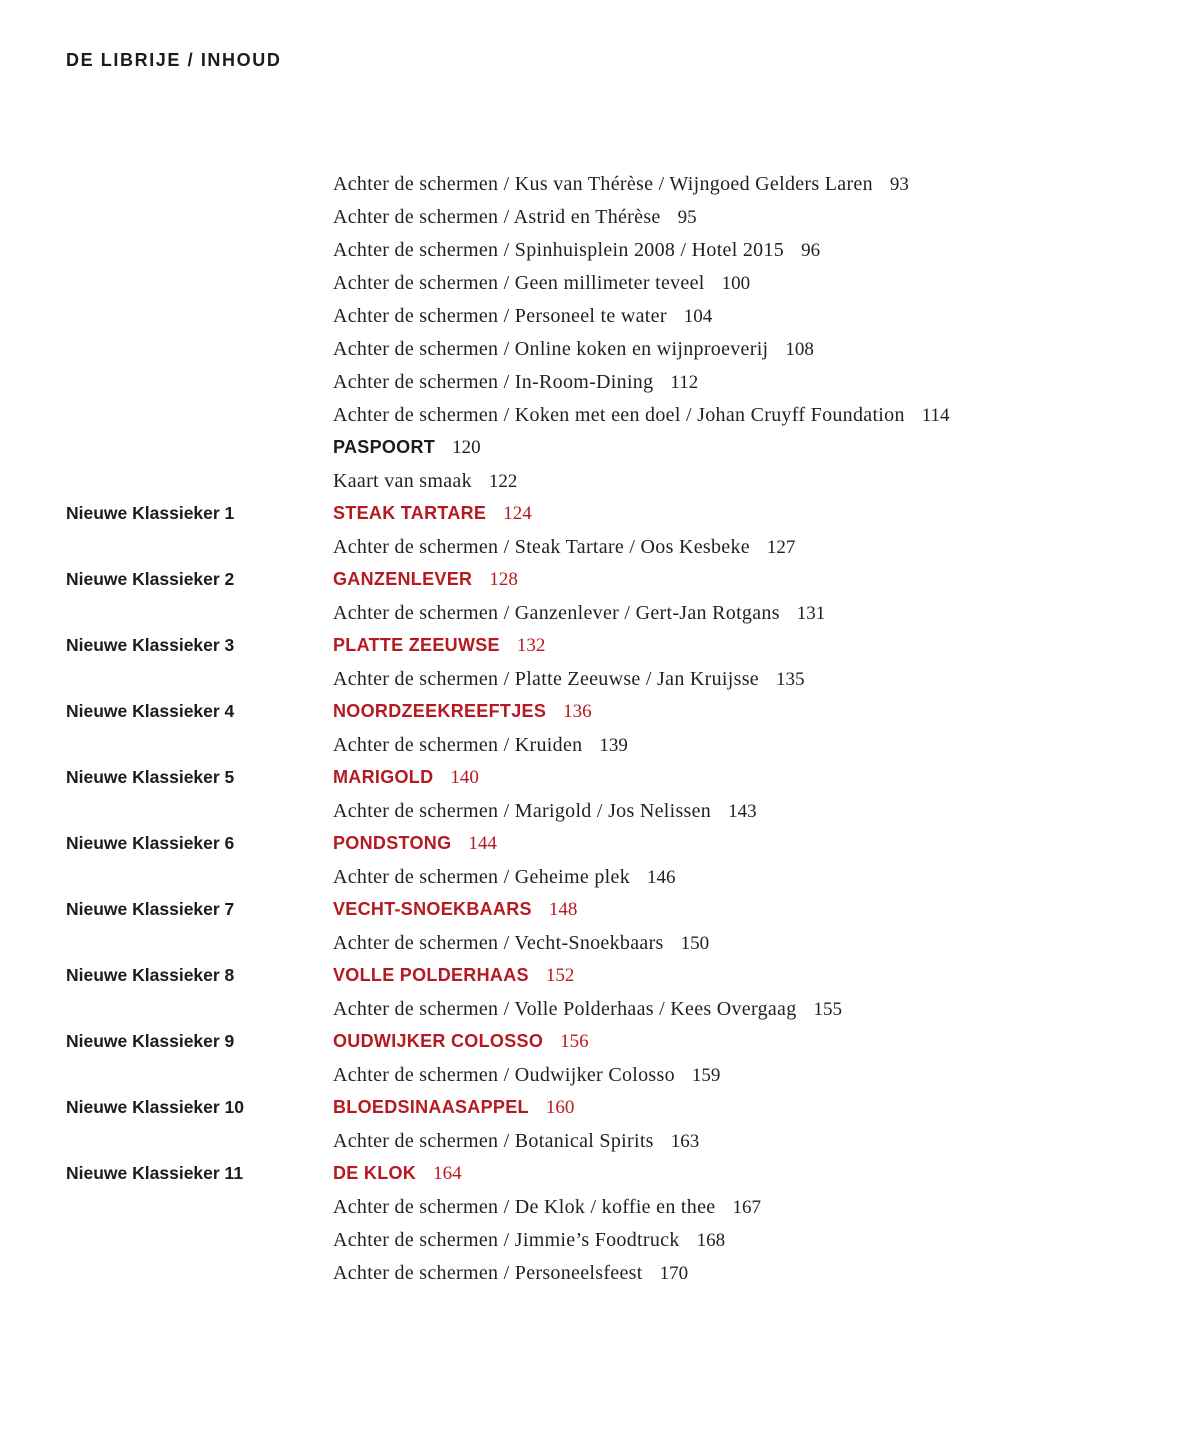 The width and height of the screenshot is (1178, 1440). Describe the element at coordinates (563, 909) in the screenshot. I see `entry-page-number: 148` at that location.